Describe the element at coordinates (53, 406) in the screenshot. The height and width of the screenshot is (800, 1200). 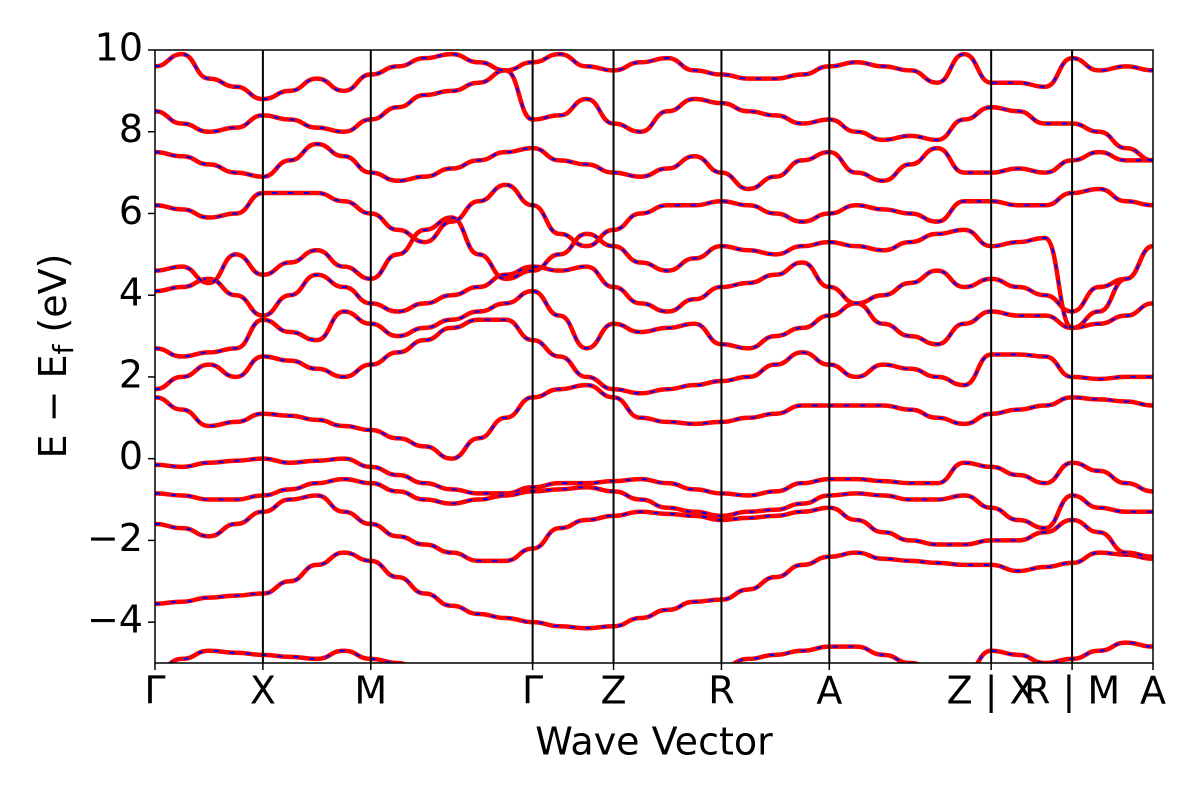
I see `y-label-main: E − E` at that location.